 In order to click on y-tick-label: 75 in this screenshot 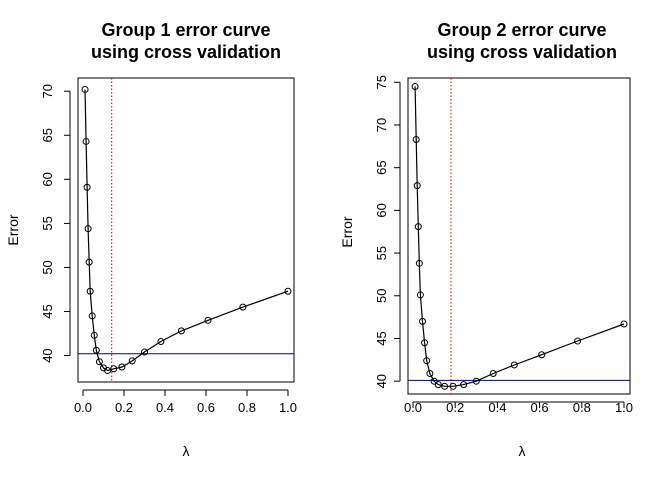, I will do `click(381, 82)`.